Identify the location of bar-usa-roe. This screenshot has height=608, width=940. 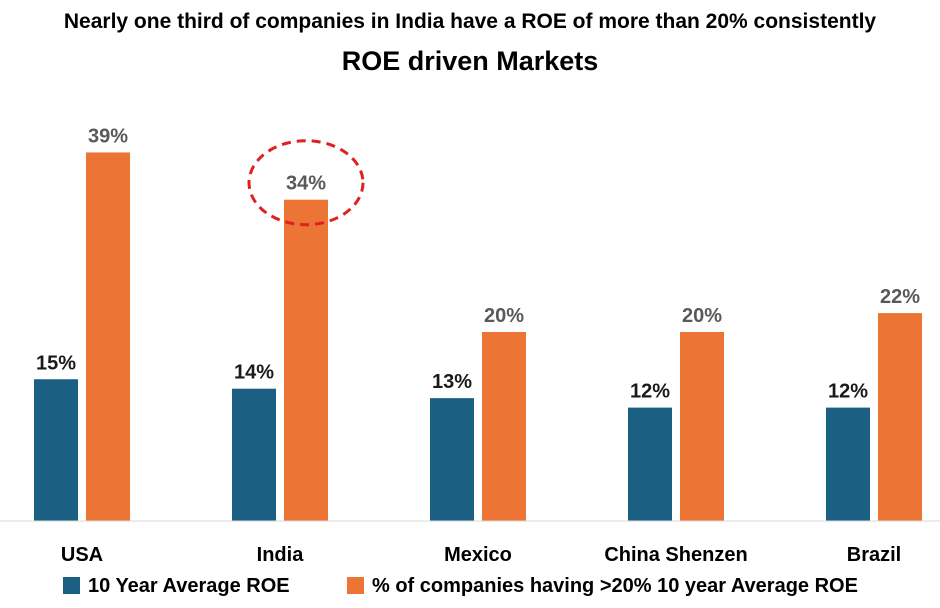
(56, 450).